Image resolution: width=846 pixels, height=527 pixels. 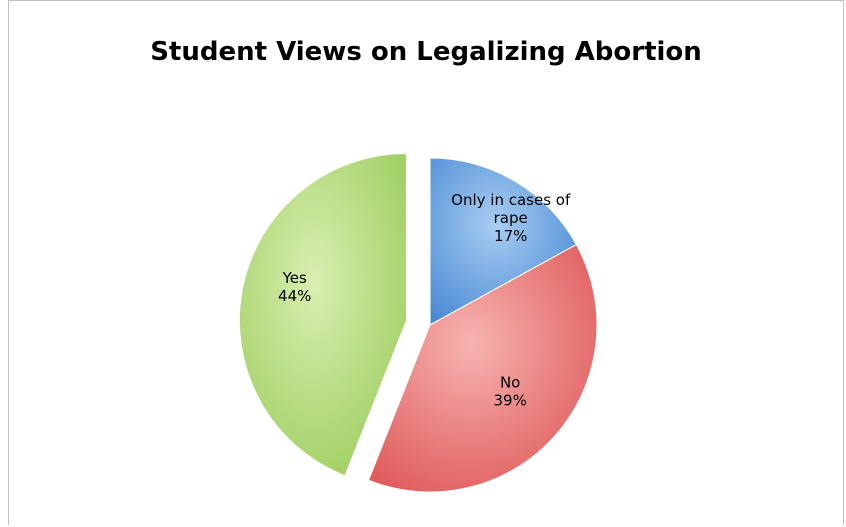 What do you see at coordinates (482, 368) in the screenshot?
I see `pie-slice-no` at bounding box center [482, 368].